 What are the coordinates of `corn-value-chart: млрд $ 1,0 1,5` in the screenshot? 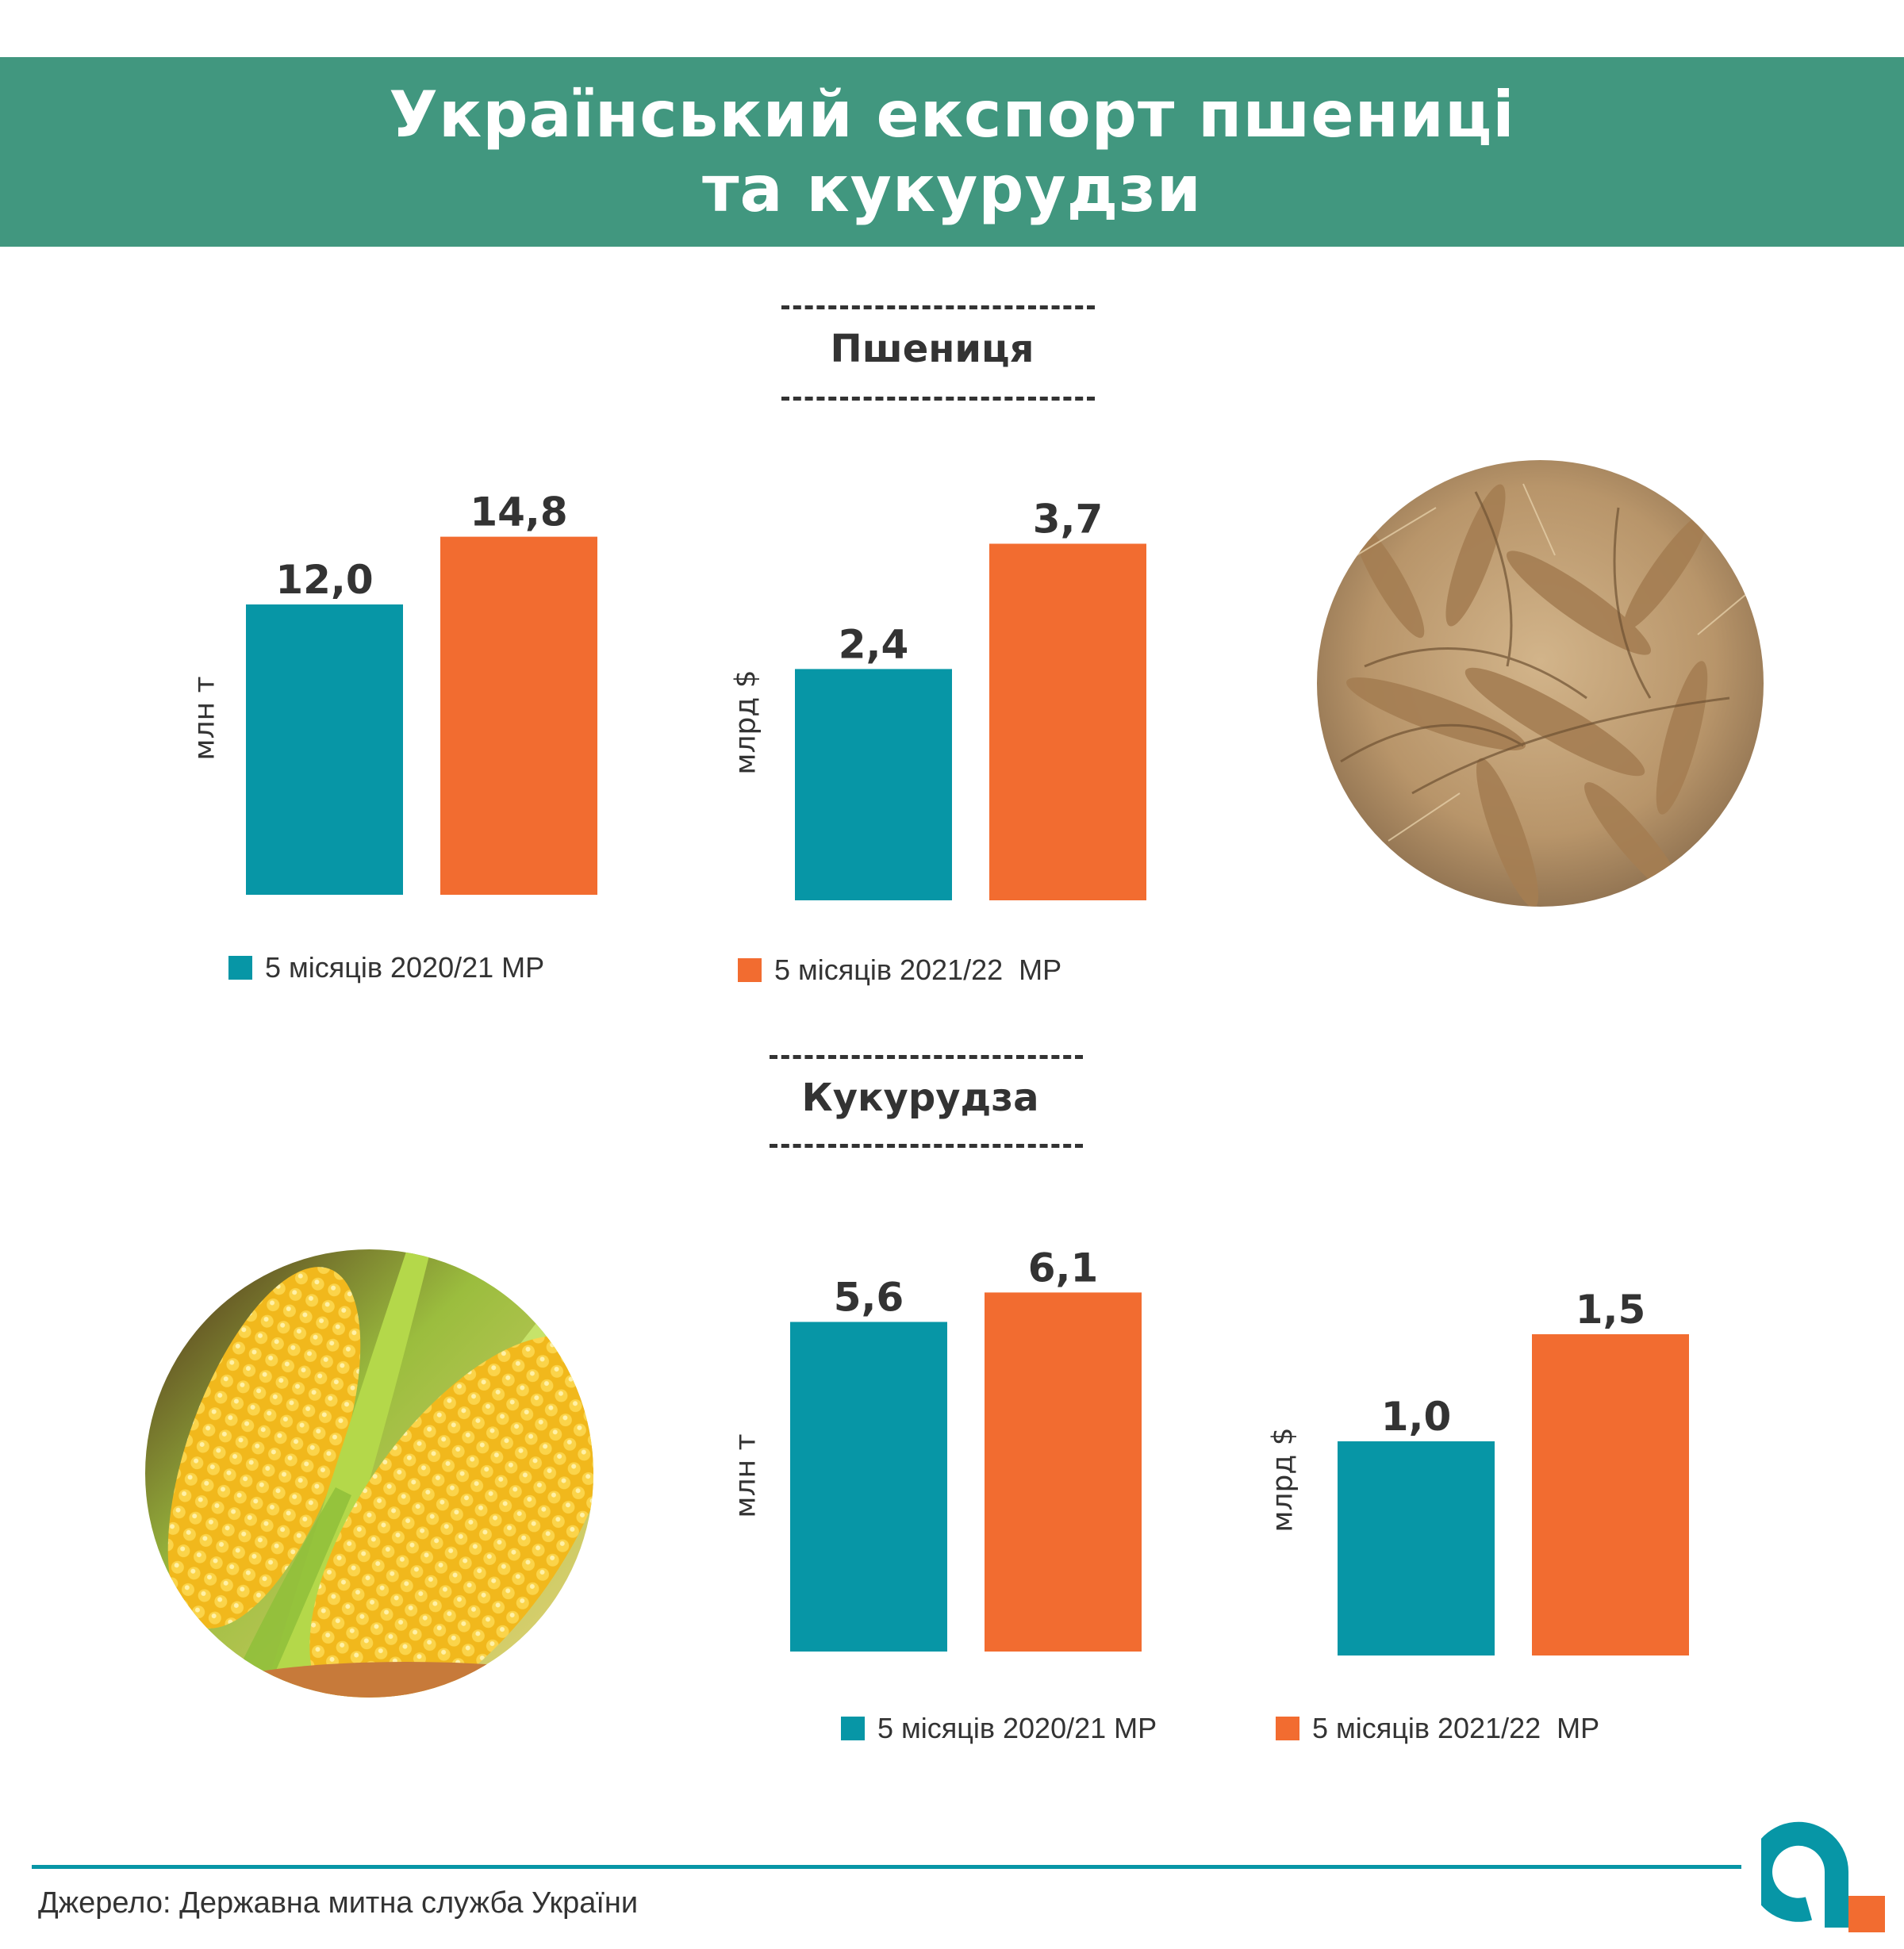 It's located at (1488, 1444).